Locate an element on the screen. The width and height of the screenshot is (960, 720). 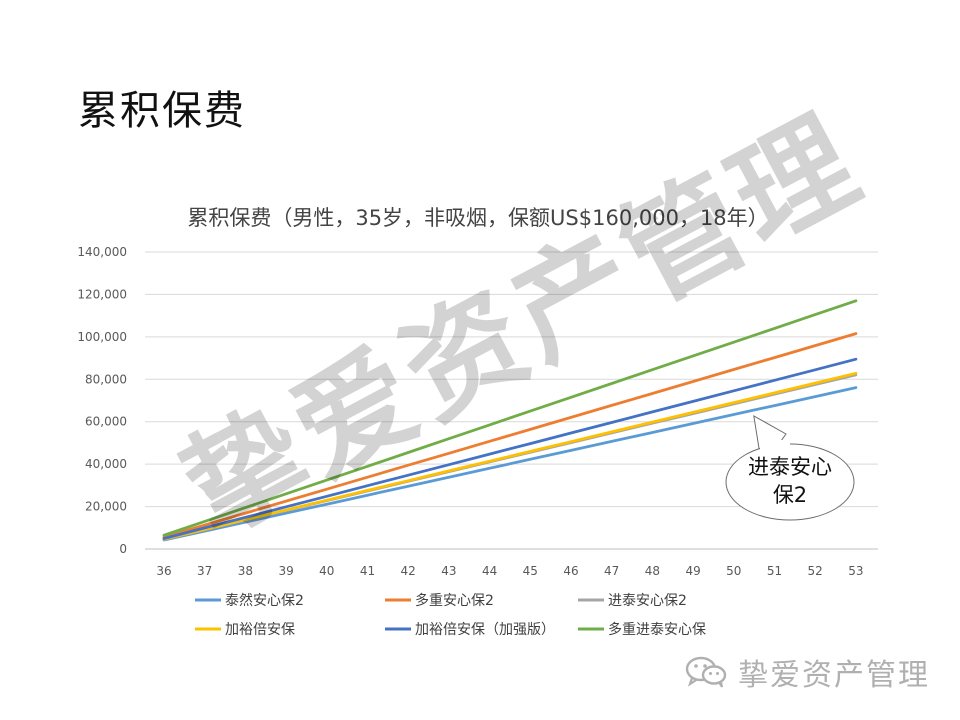
x-tick-label: 44 is located at coordinates (489, 571).